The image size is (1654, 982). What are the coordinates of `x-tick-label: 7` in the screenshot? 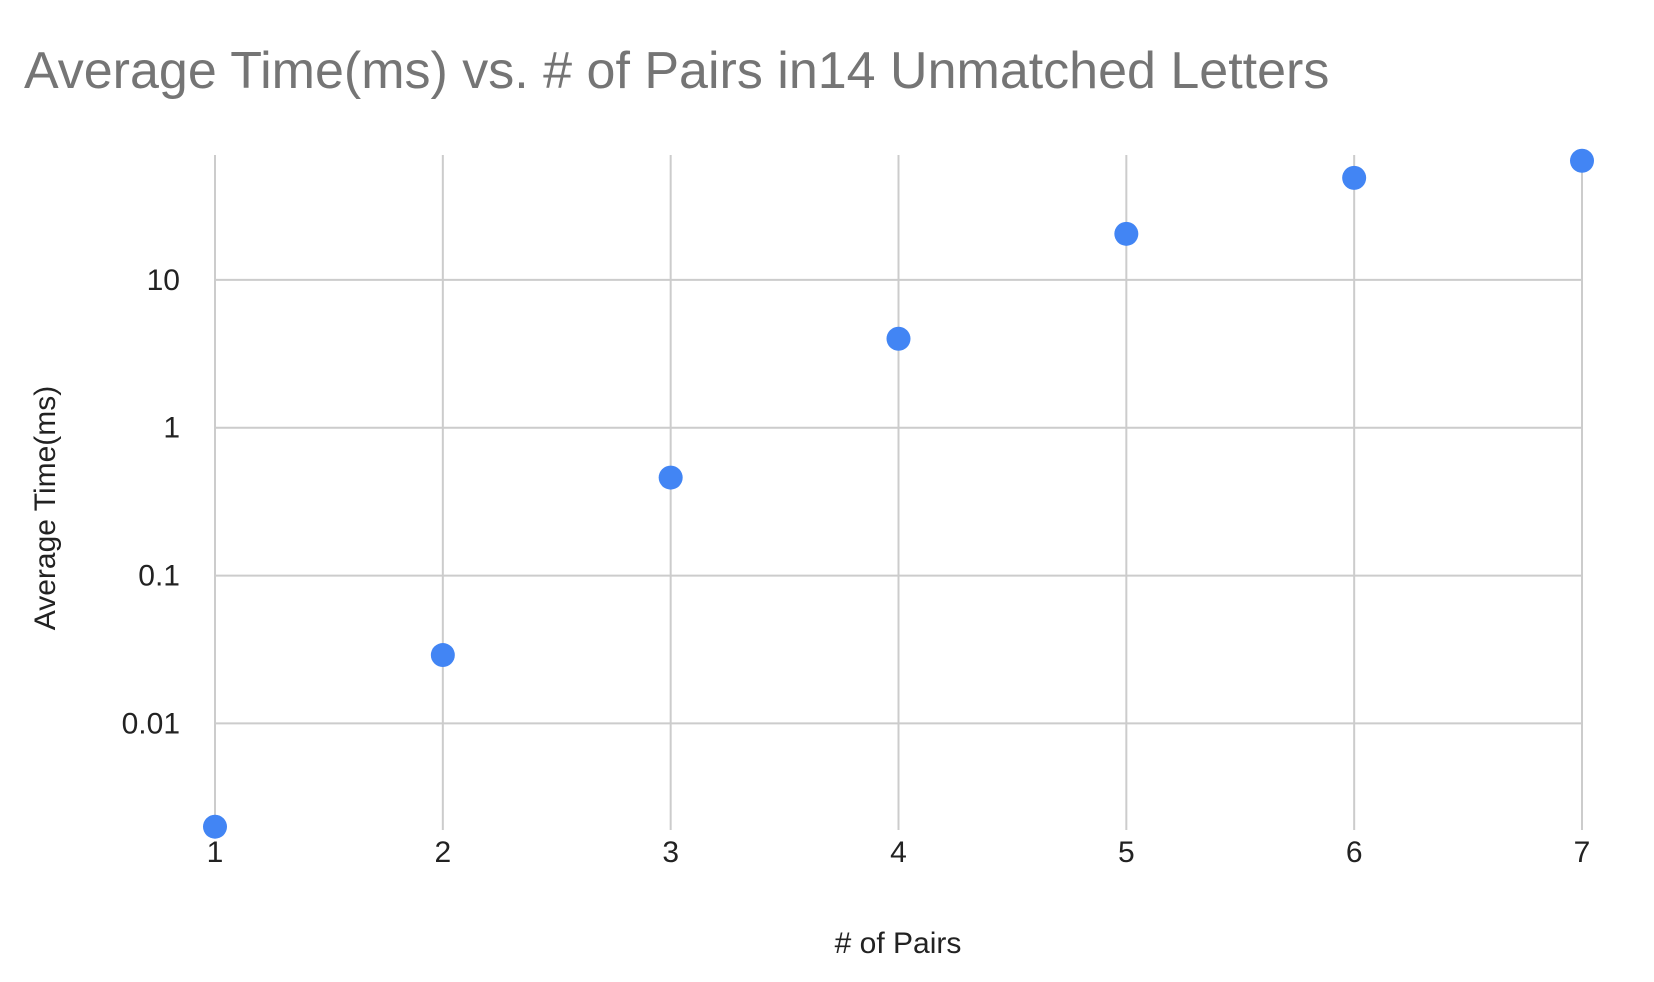 It's located at (1582, 852).